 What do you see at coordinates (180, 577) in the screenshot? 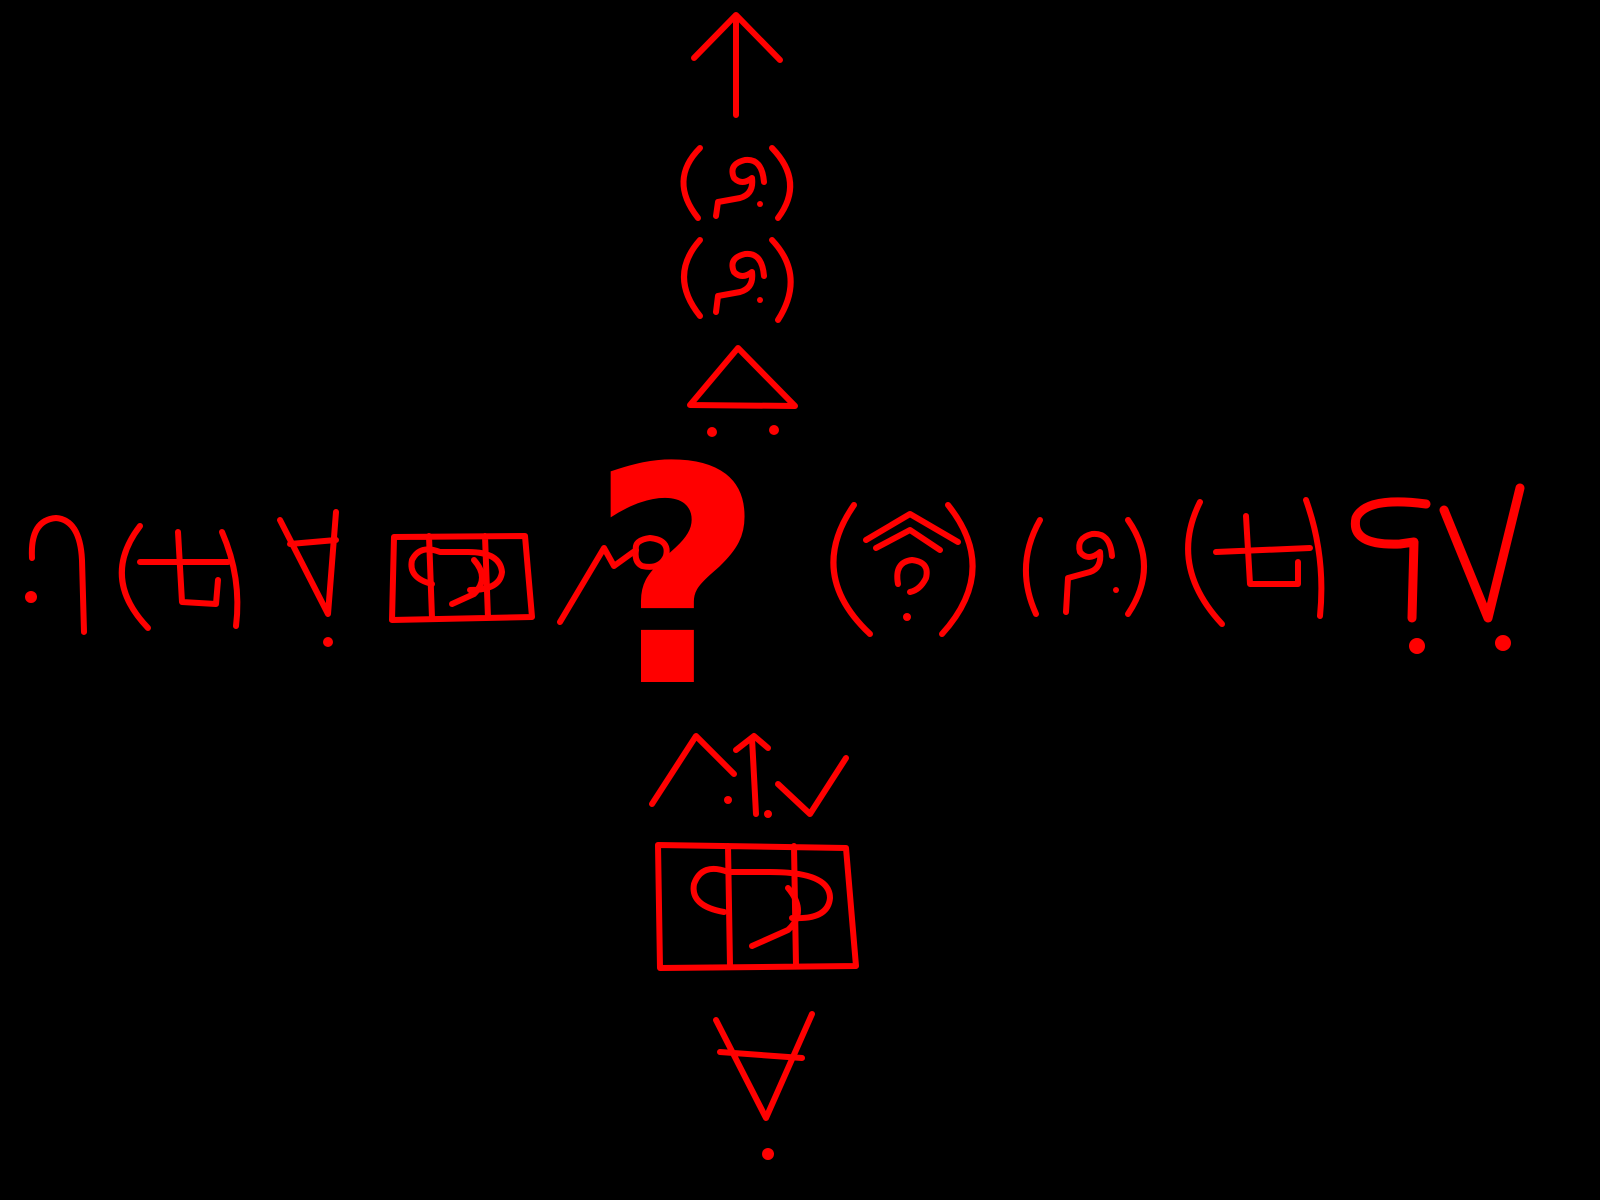
I see `left-glyph-paren-box` at bounding box center [180, 577].